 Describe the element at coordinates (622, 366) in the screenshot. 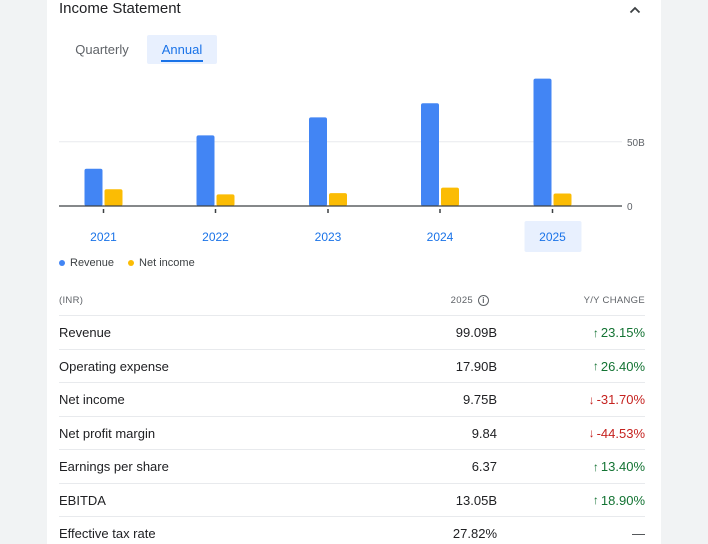

I see `change-value: 26.40%` at that location.